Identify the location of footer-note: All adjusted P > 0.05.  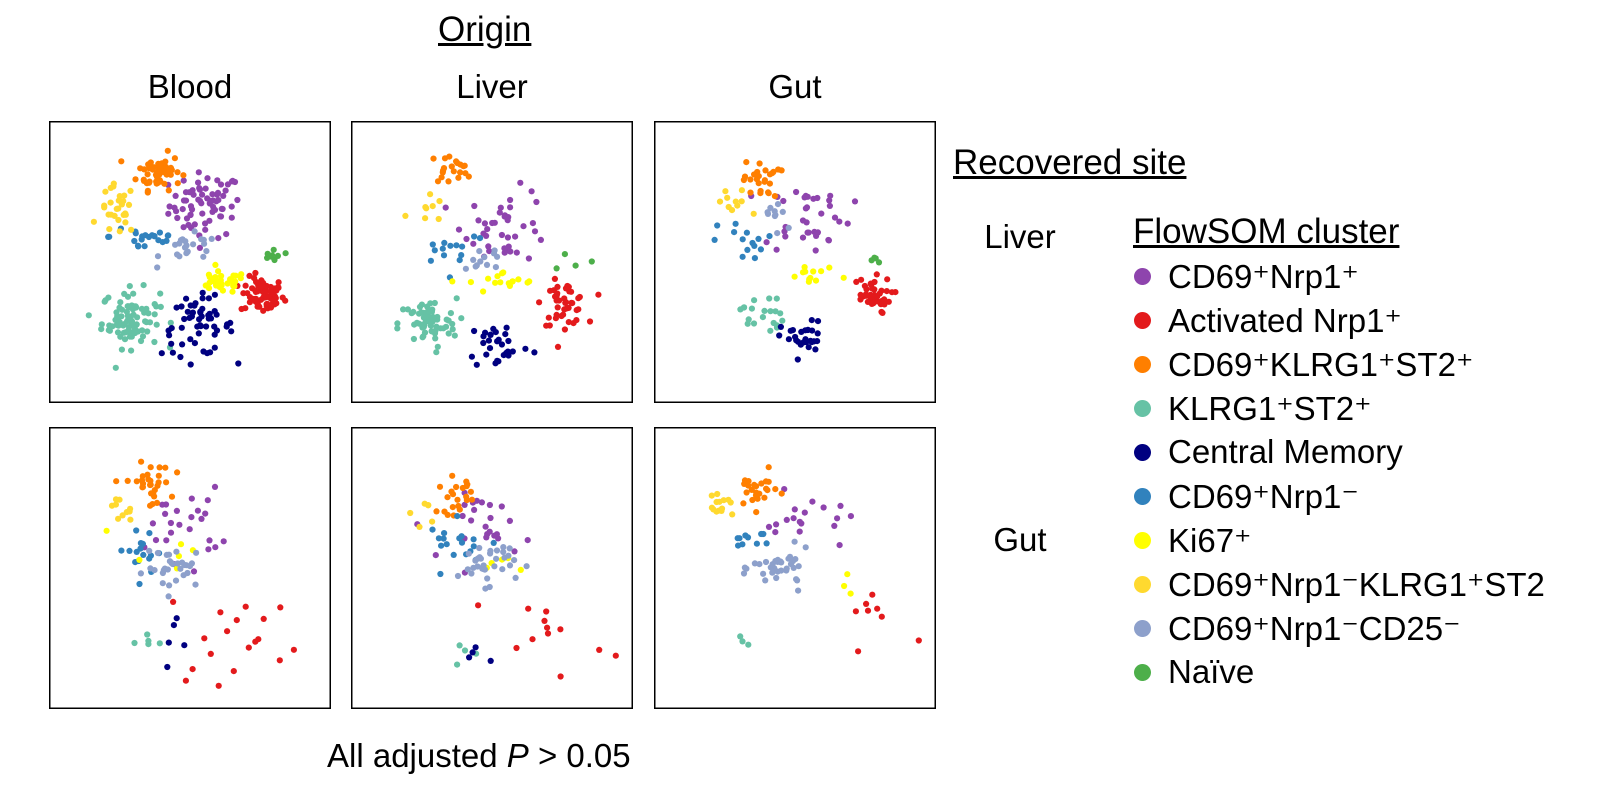
(479, 756).